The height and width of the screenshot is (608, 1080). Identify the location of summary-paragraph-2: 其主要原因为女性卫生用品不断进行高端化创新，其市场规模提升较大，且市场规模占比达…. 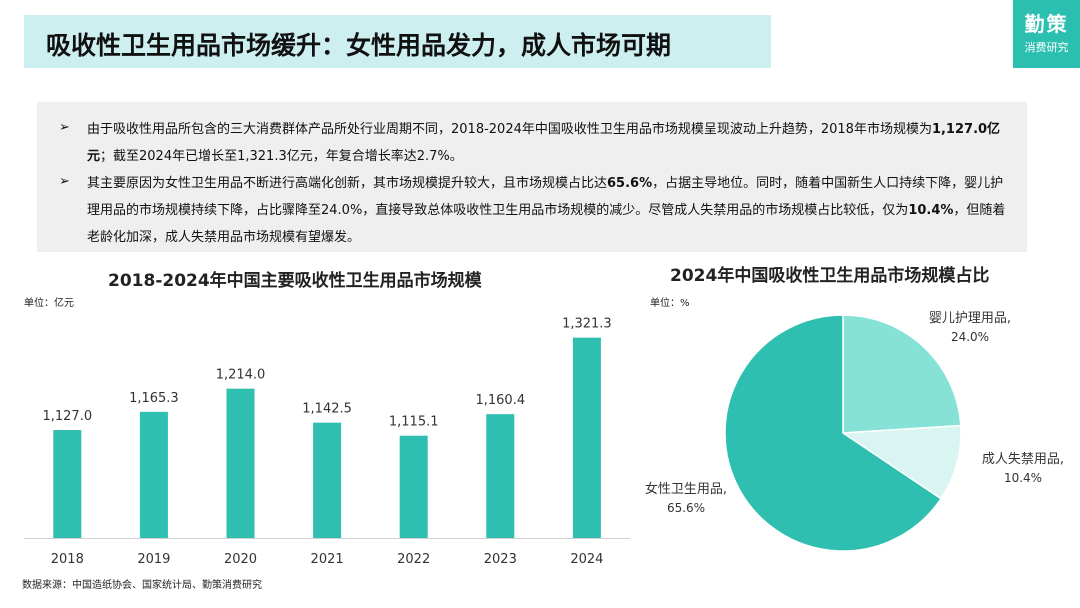
(550, 210).